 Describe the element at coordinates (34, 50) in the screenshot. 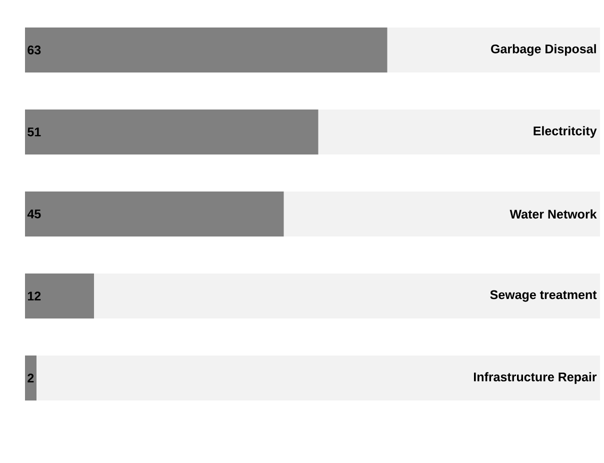

I see `data-label: 63` at that location.